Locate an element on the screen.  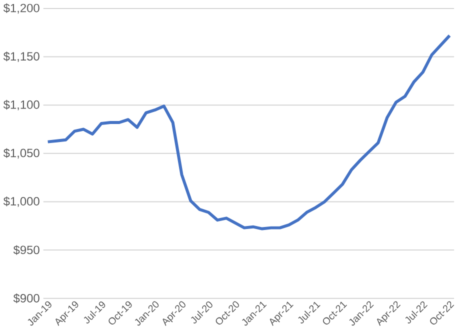
y-tick-label: $1,200 is located at coordinates (21, 8).